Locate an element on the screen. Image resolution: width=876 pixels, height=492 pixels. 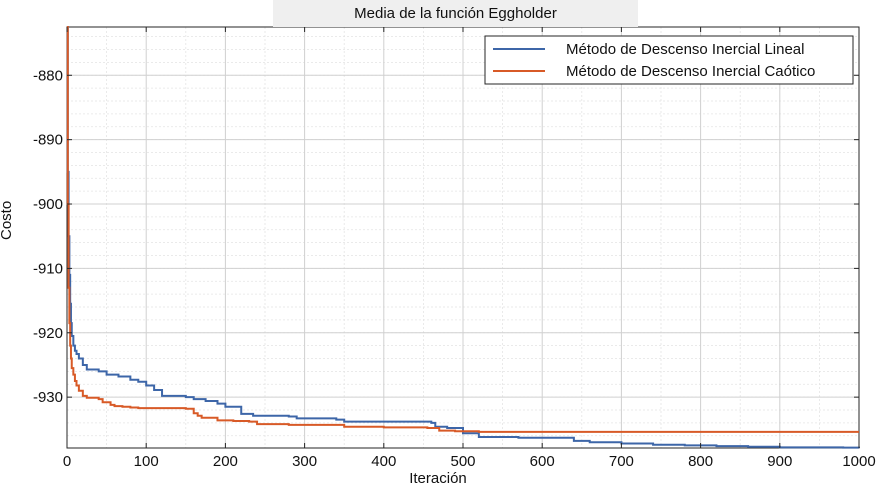
x-tick-label: 0 is located at coordinates (67, 461).